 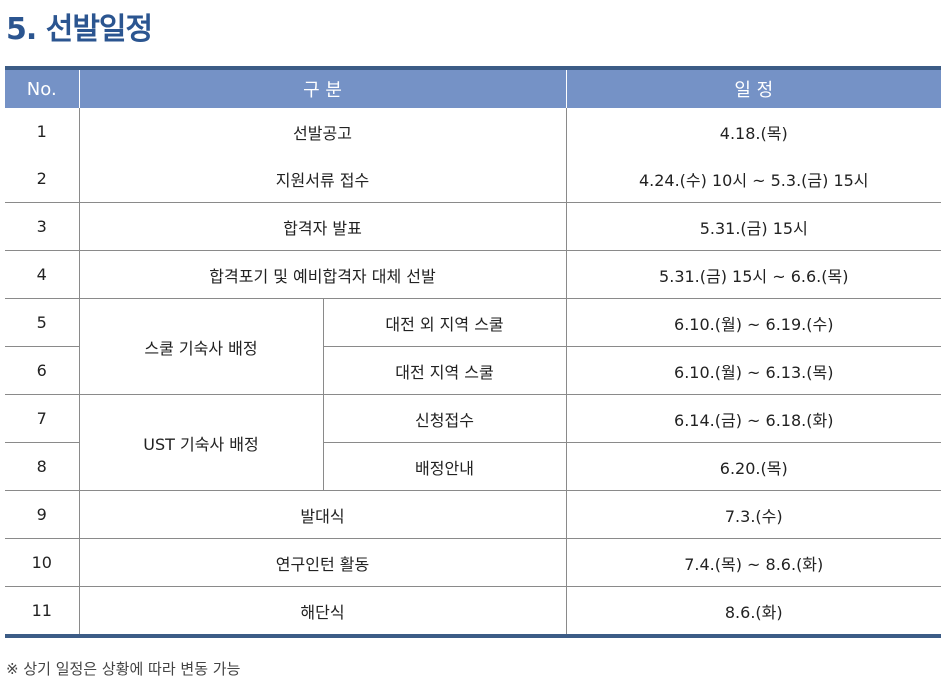 What do you see at coordinates (322, 274) in the screenshot?
I see `row-category: 합격포기 및 예비합격자 대체 선발` at bounding box center [322, 274].